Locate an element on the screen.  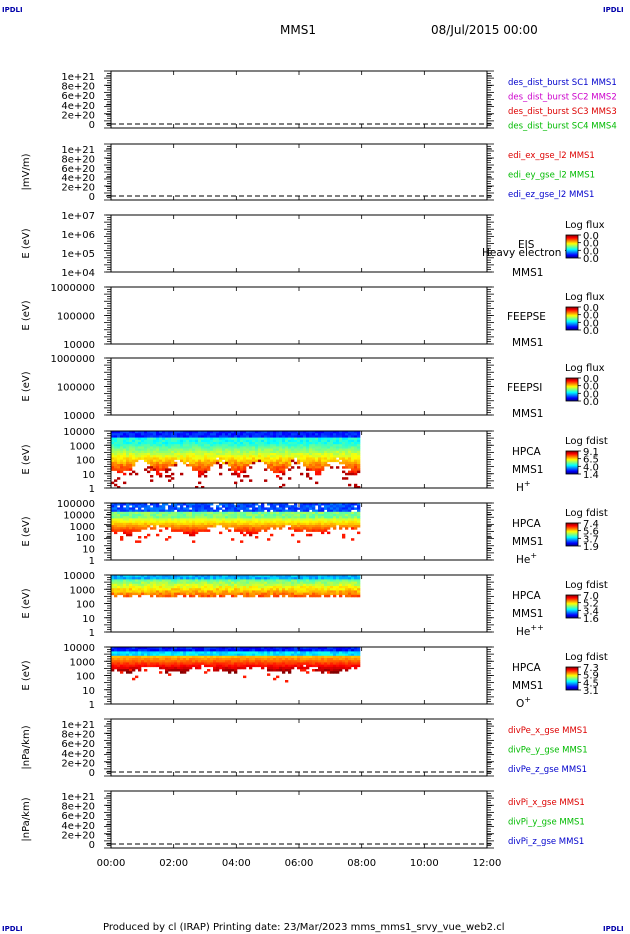
legend-entry: divPi_x_gse MMS1 is located at coordinates (546, 803).